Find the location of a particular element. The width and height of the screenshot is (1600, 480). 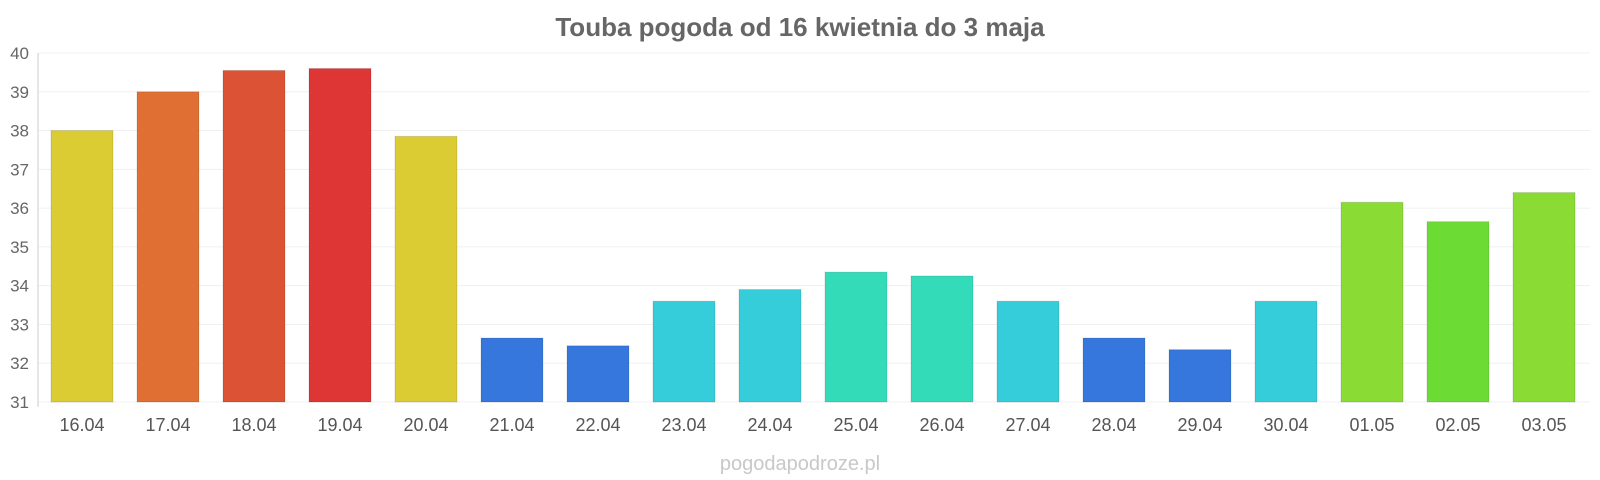

x-tick-label: 28.04 is located at coordinates (1113, 425).